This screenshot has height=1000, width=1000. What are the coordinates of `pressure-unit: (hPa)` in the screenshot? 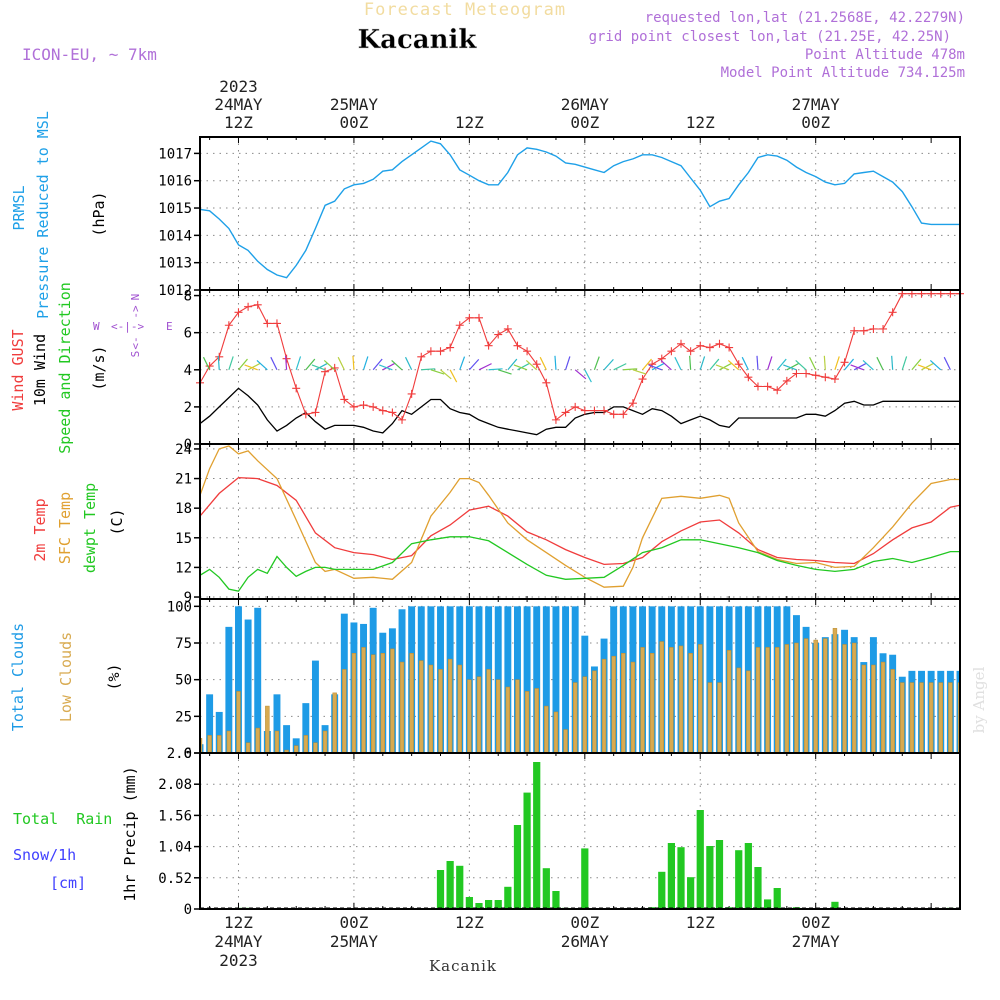 It's located at (99, 213).